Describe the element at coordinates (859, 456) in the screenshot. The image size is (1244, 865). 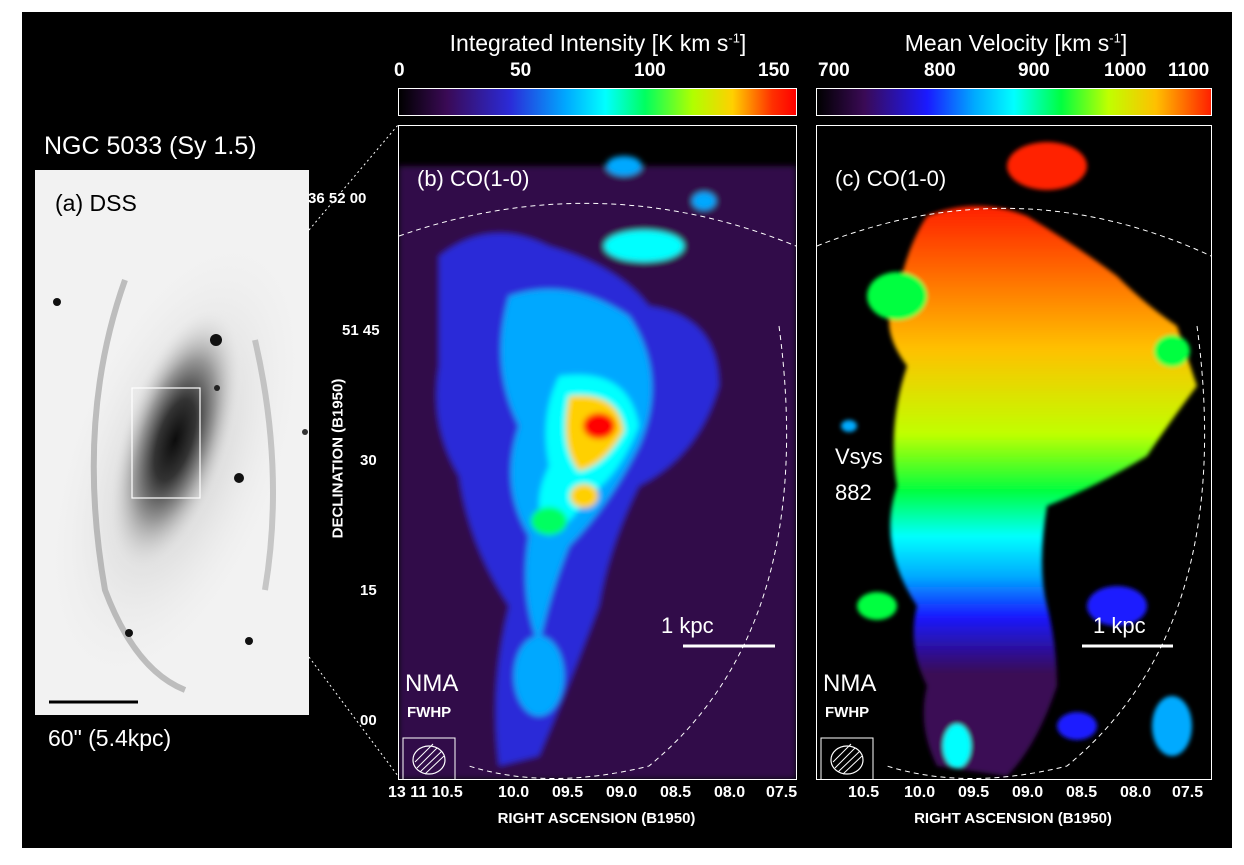
I see `vsys-label: Vsys` at that location.